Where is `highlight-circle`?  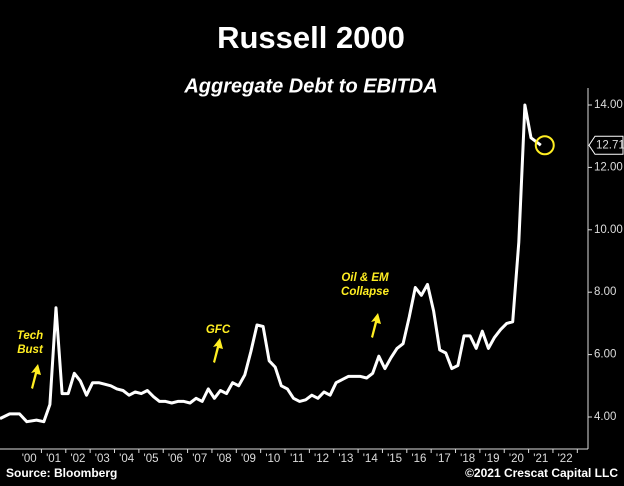 highlight-circle is located at coordinates (544, 145).